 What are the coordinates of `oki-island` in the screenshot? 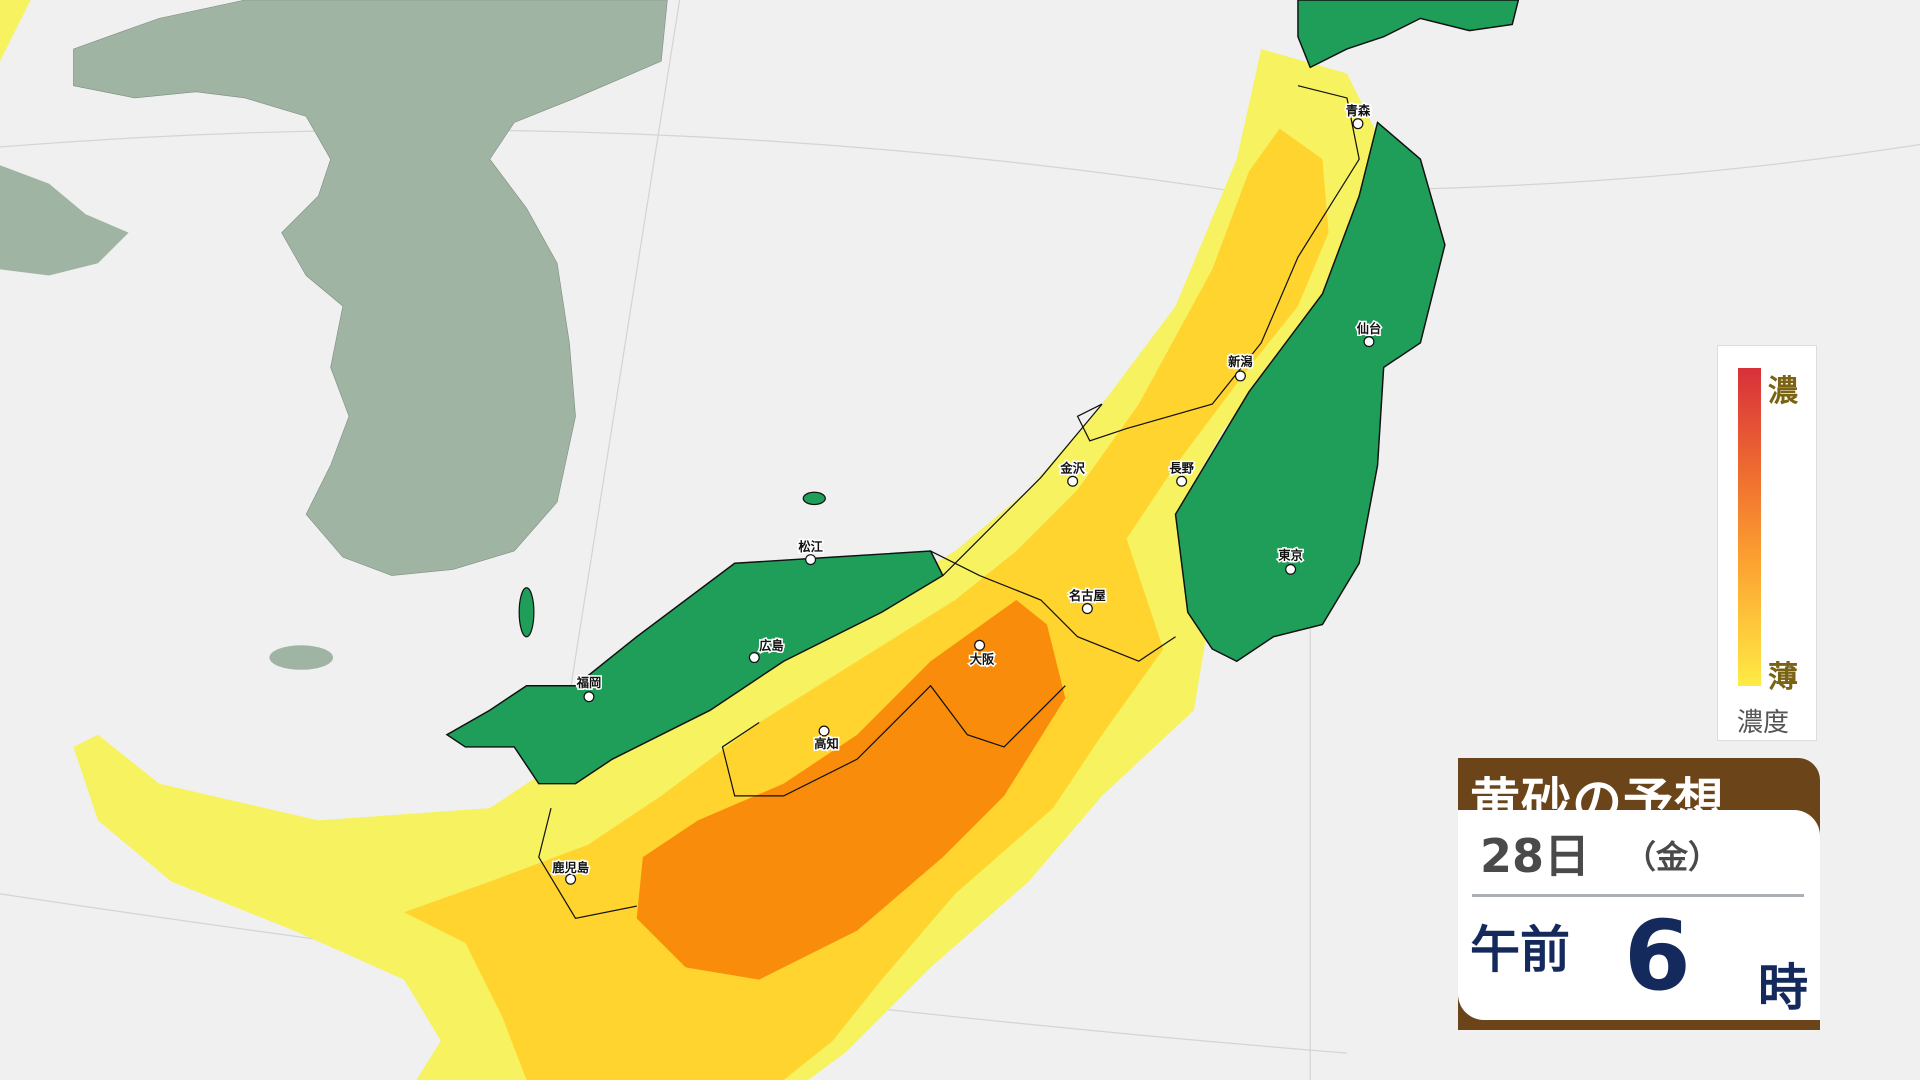 It's located at (814, 498).